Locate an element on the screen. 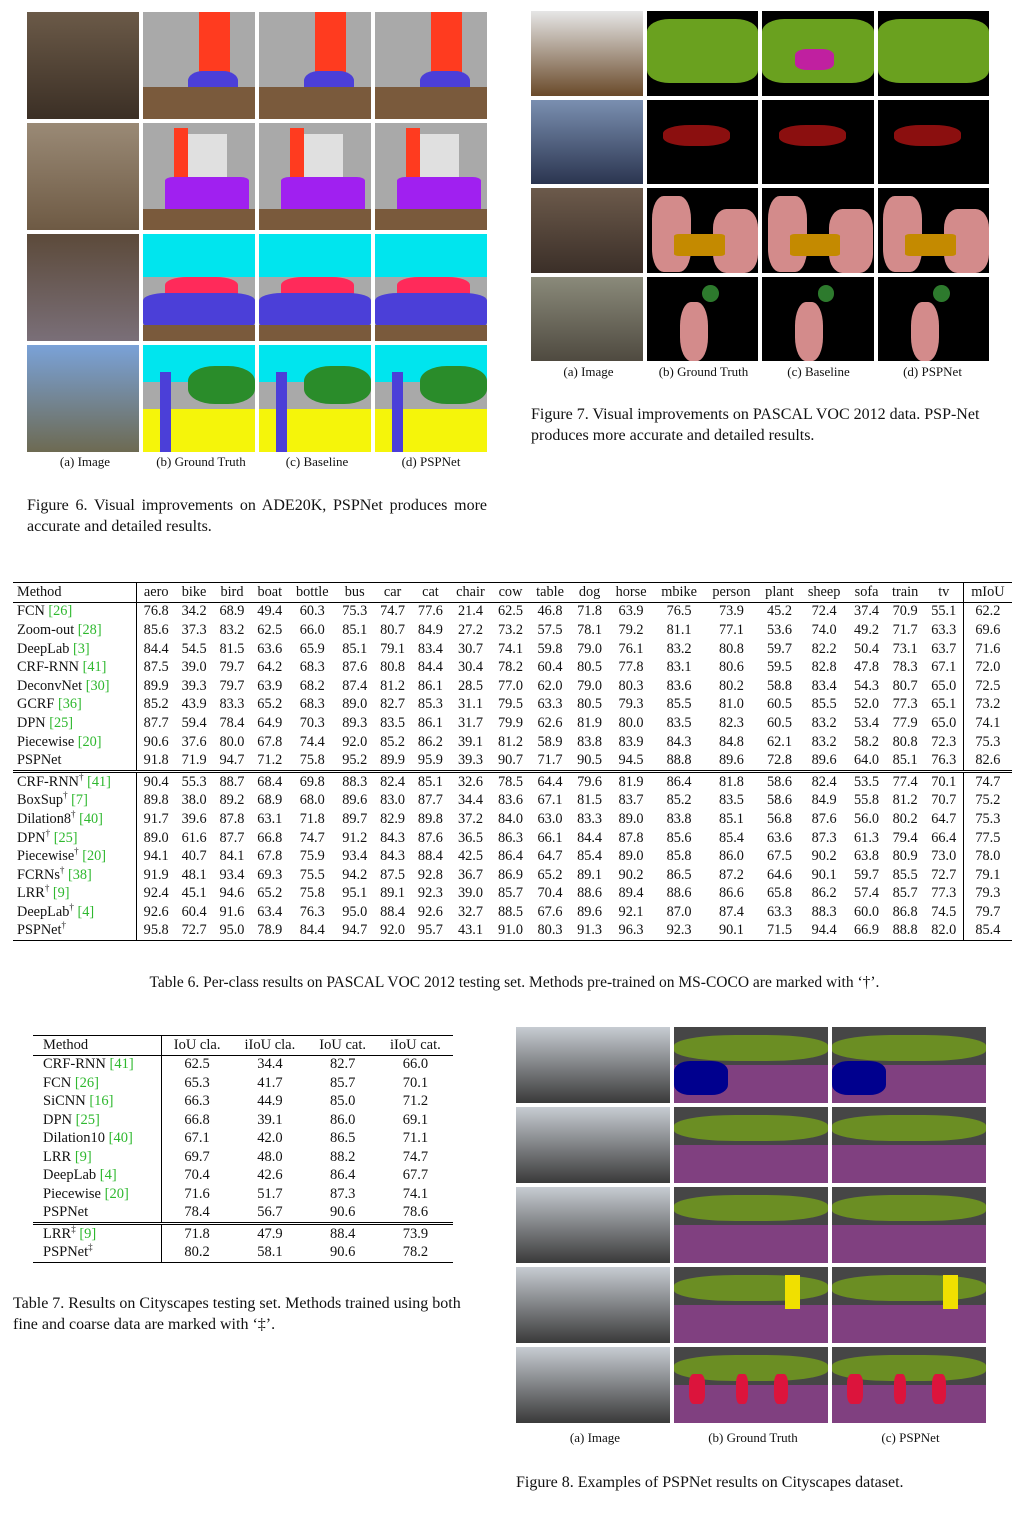 This screenshot has width=1029, height=1523. score-cell: 96.3 is located at coordinates (631, 931).